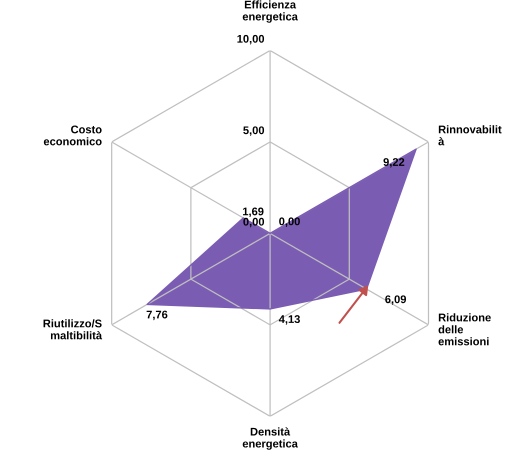 The width and height of the screenshot is (527, 459). What do you see at coordinates (157, 315) in the screenshot?
I see `data-label: 7,76` at bounding box center [157, 315].